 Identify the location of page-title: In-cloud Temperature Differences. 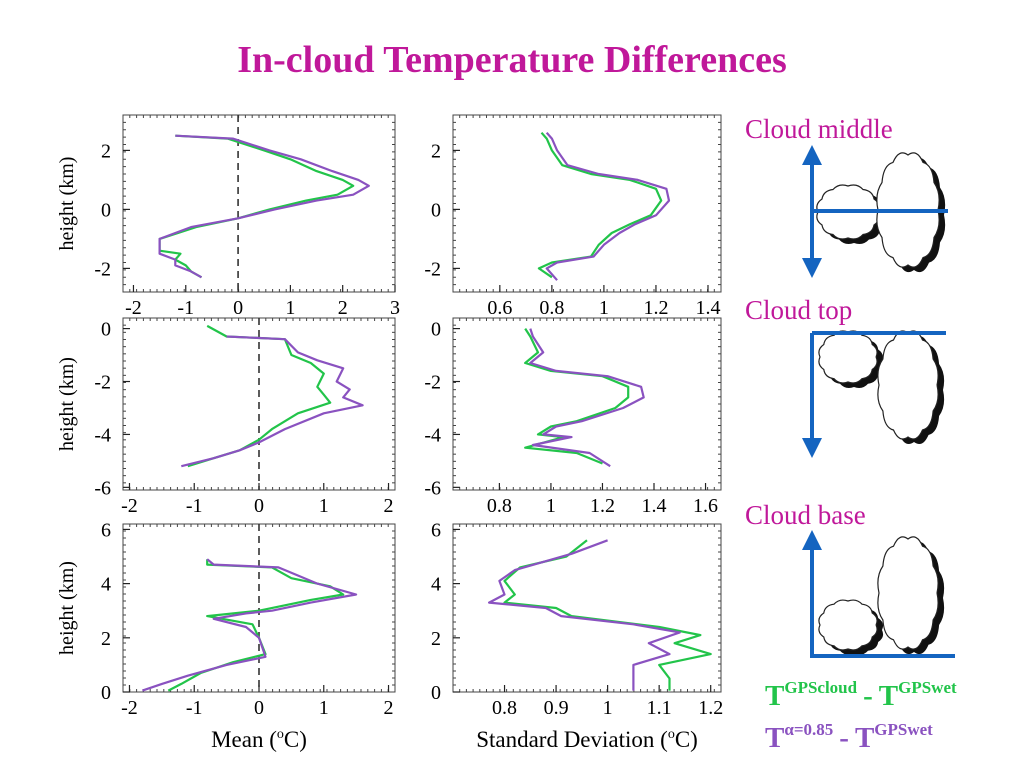
(512, 60).